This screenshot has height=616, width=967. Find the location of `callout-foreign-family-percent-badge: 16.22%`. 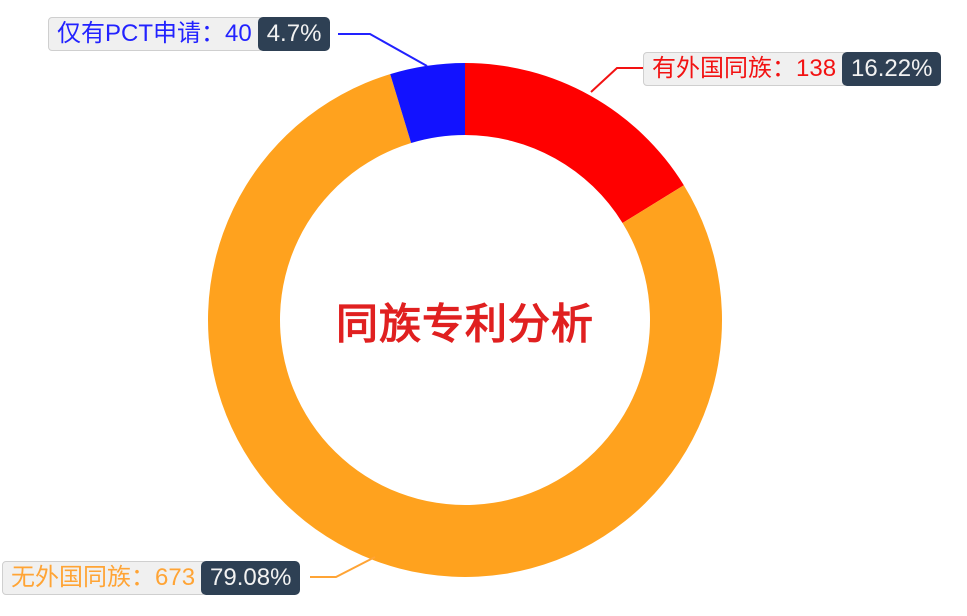

callout-foreign-family-percent-badge: 16.22% is located at coordinates (892, 69).